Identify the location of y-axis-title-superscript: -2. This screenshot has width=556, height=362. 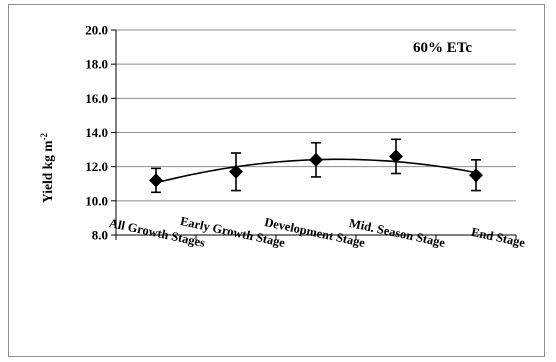
(44, 136).